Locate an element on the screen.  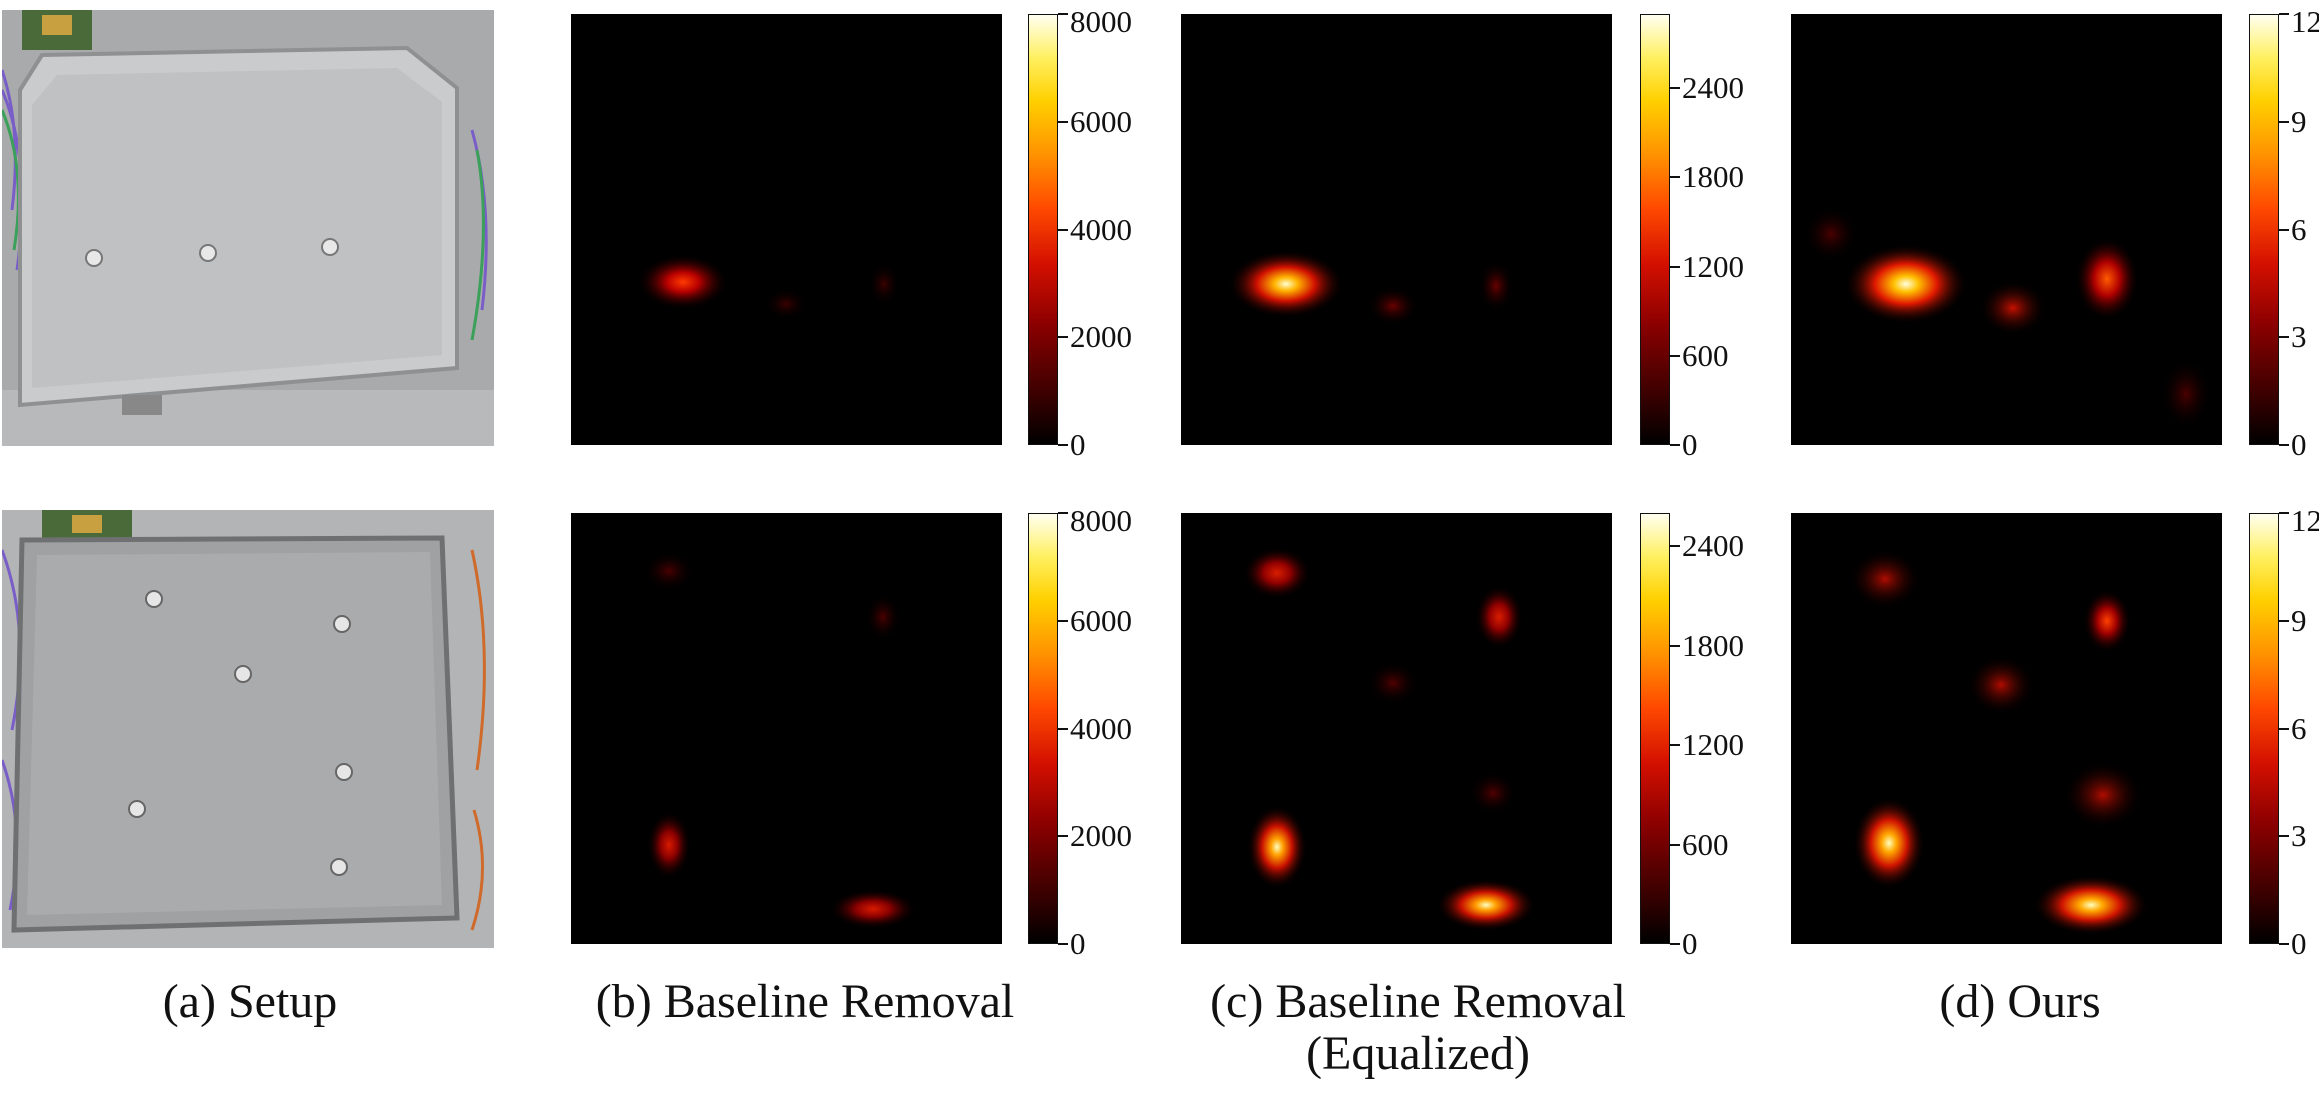
heatmap-equalized-row1 is located at coordinates (1396, 229).